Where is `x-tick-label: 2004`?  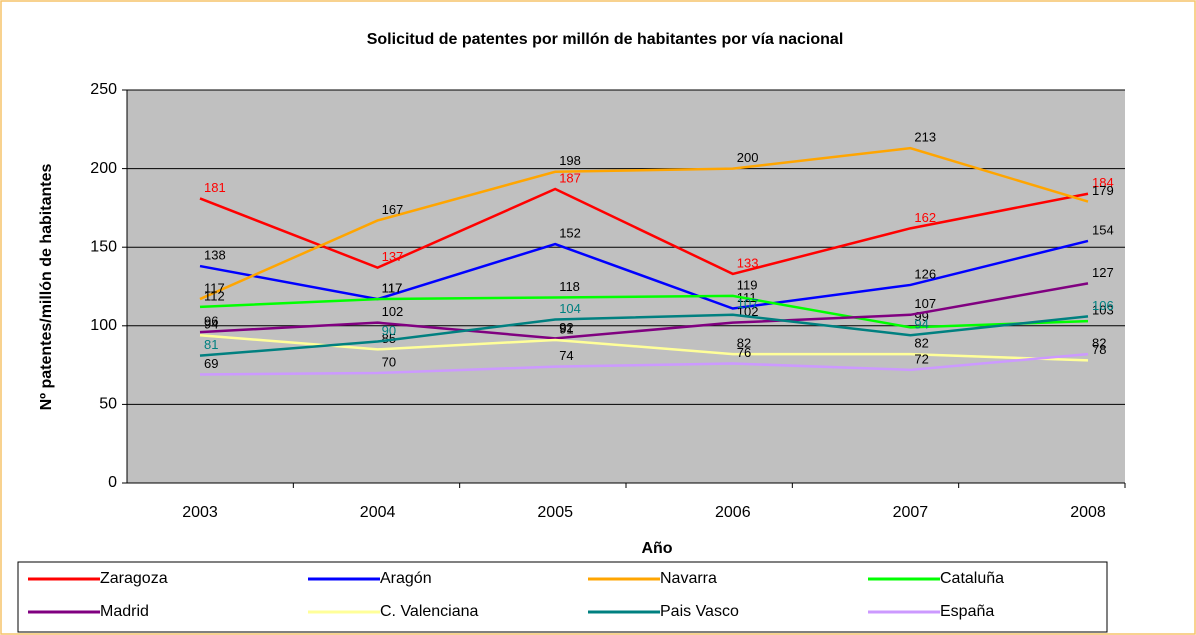 x-tick-label: 2004 is located at coordinates (378, 512).